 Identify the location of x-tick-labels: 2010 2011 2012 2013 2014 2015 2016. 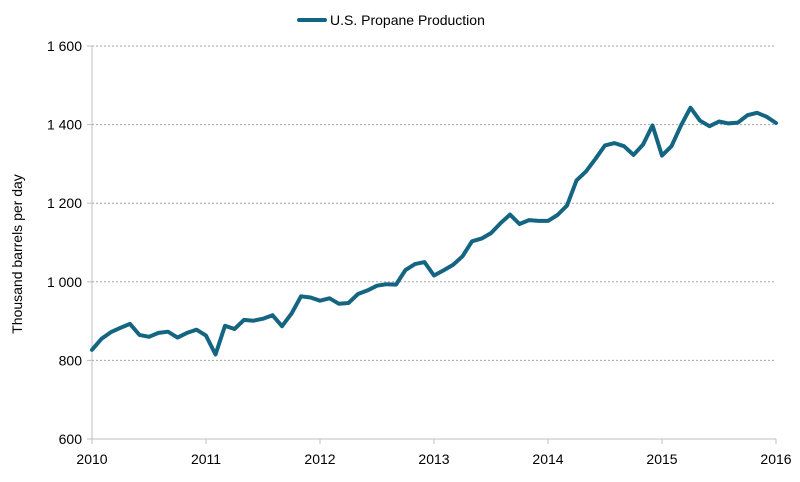
(433, 459).